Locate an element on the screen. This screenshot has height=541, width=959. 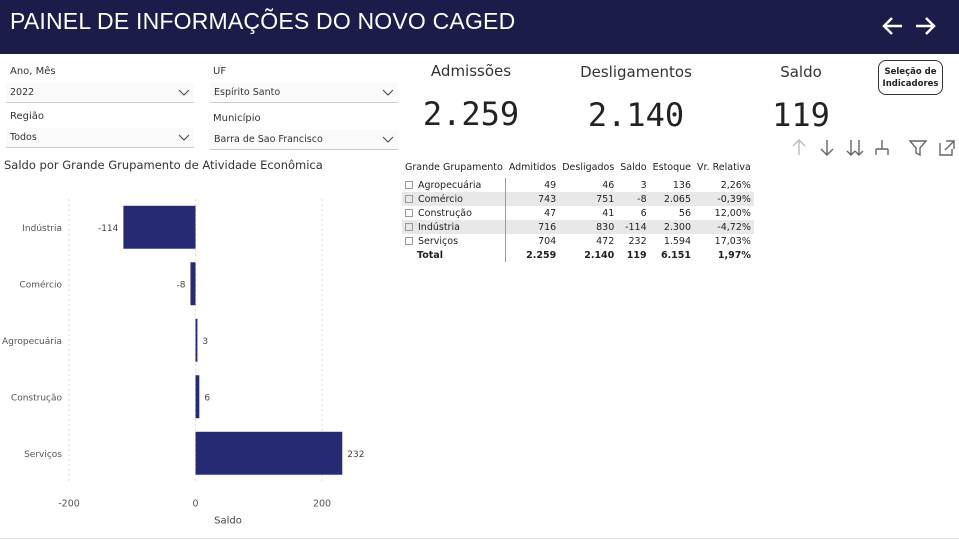
dropdown-value: Todos is located at coordinates (23, 137).